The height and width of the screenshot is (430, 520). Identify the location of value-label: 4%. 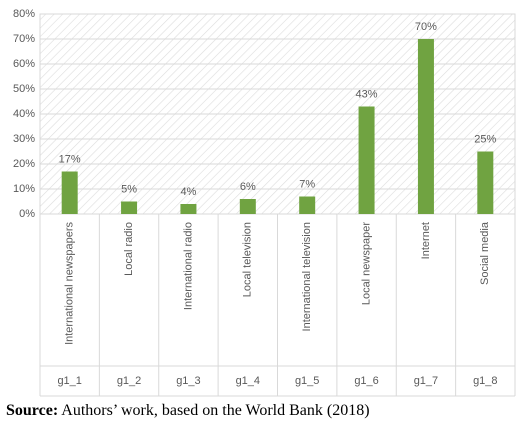
(188, 192).